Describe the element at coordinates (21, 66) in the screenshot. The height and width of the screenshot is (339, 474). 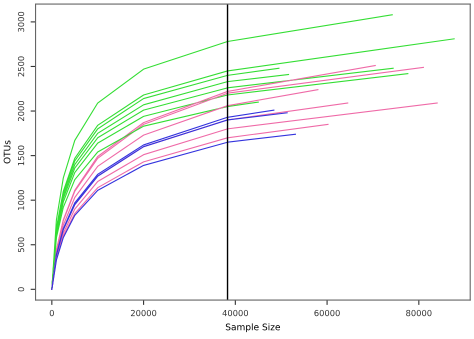
I see `y-tick-label: 2500` at that location.